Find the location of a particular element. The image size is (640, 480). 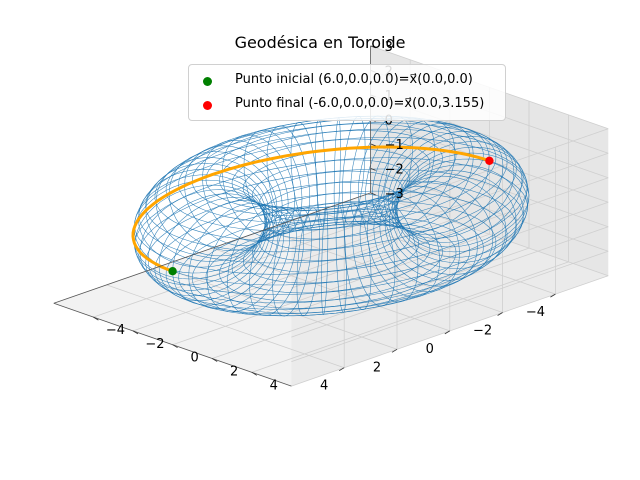

y-tick-label: 0 is located at coordinates (194, 358).